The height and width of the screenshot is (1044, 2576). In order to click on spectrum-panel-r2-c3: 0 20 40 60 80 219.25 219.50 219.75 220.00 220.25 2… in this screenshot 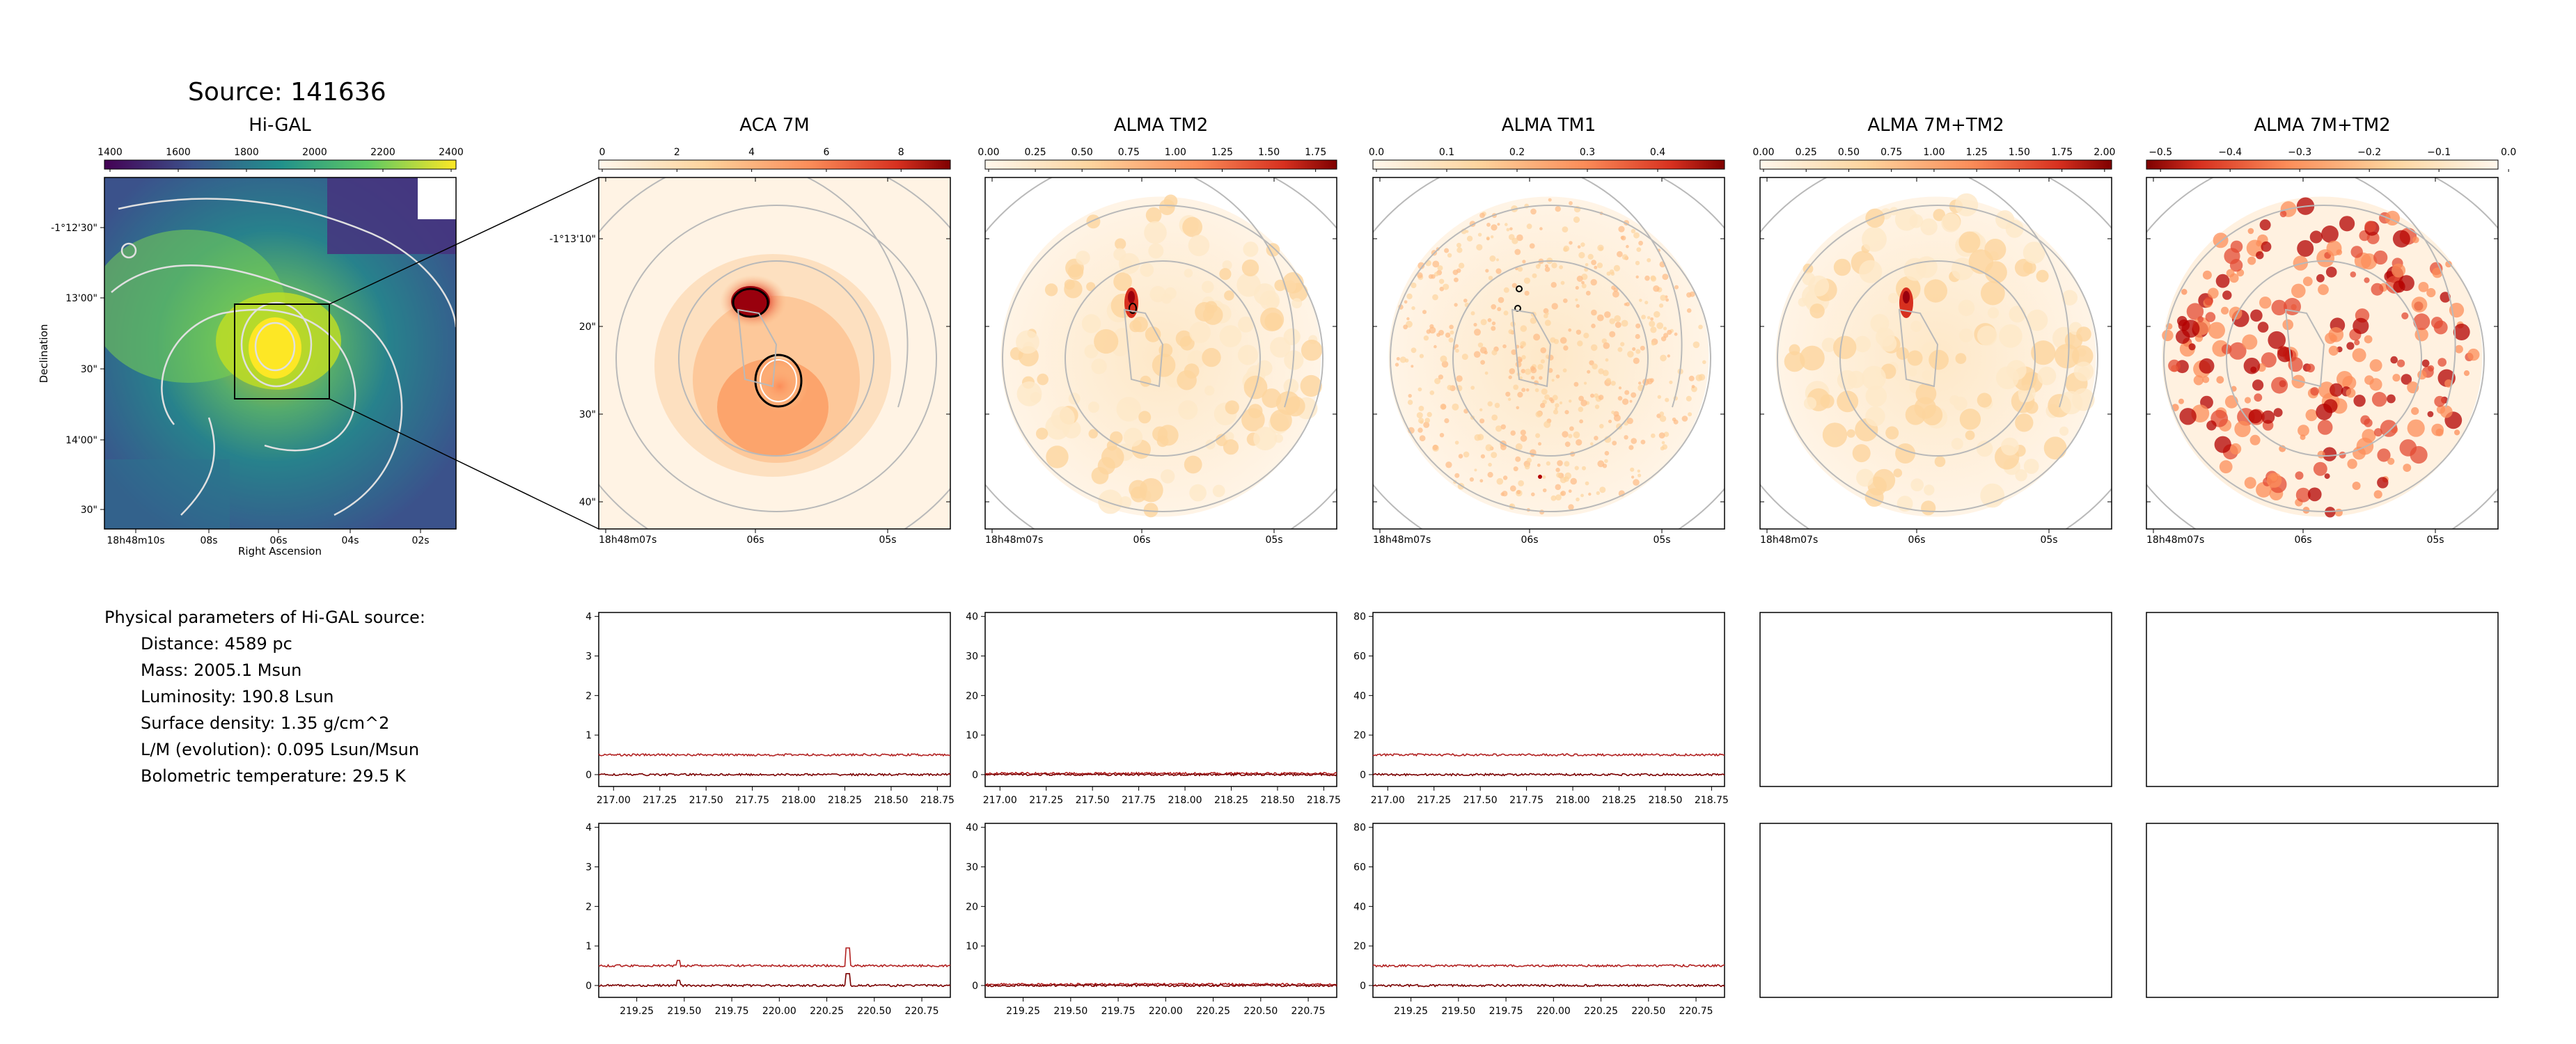, I will do `click(1539, 920)`.